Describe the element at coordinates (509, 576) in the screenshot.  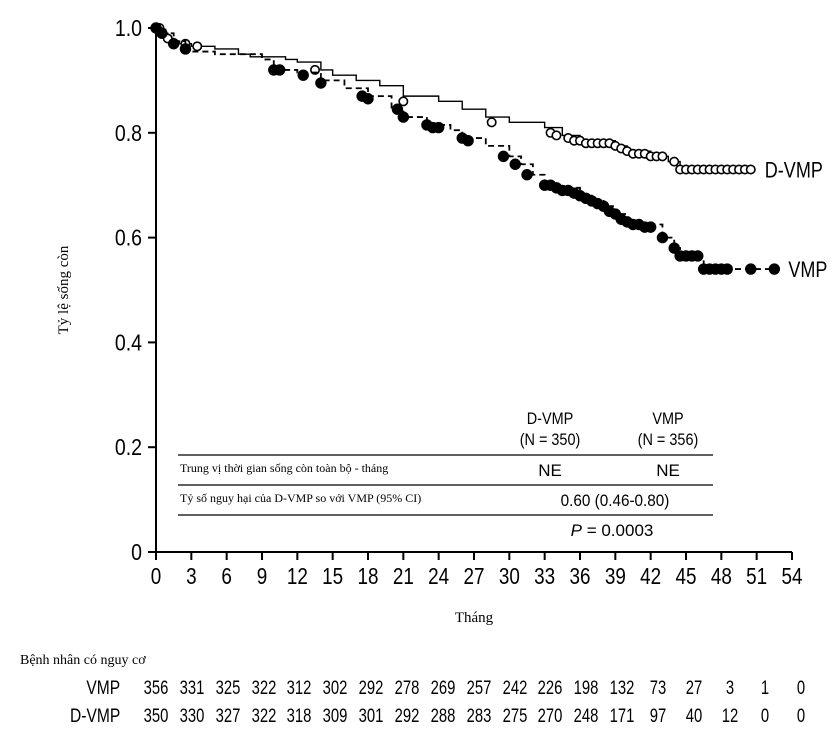
I see `x-tick-label-30: 30` at that location.